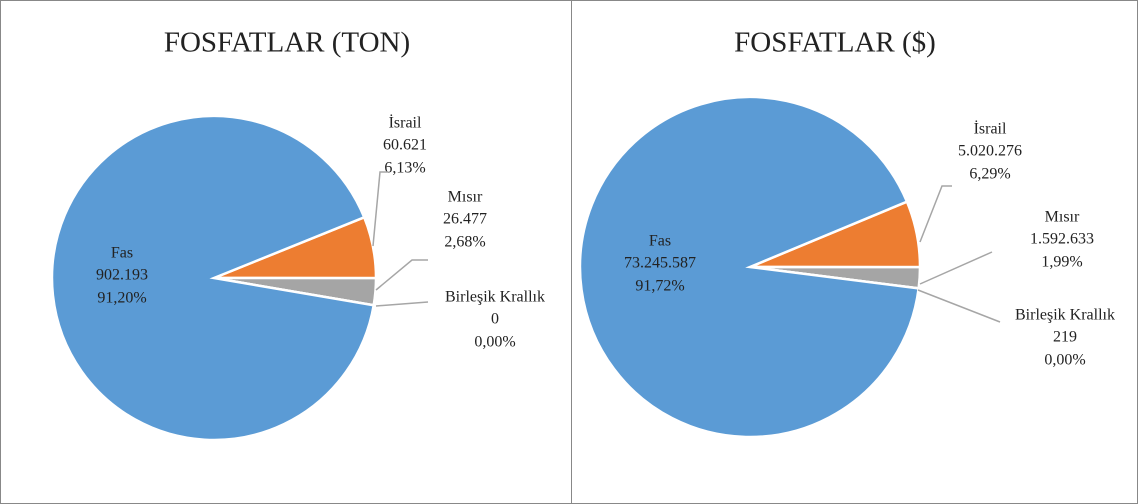 Image resolution: width=1138 pixels, height=504 pixels. Describe the element at coordinates (659, 286) in the screenshot. I see `slice-percent: 91,72%` at that location.